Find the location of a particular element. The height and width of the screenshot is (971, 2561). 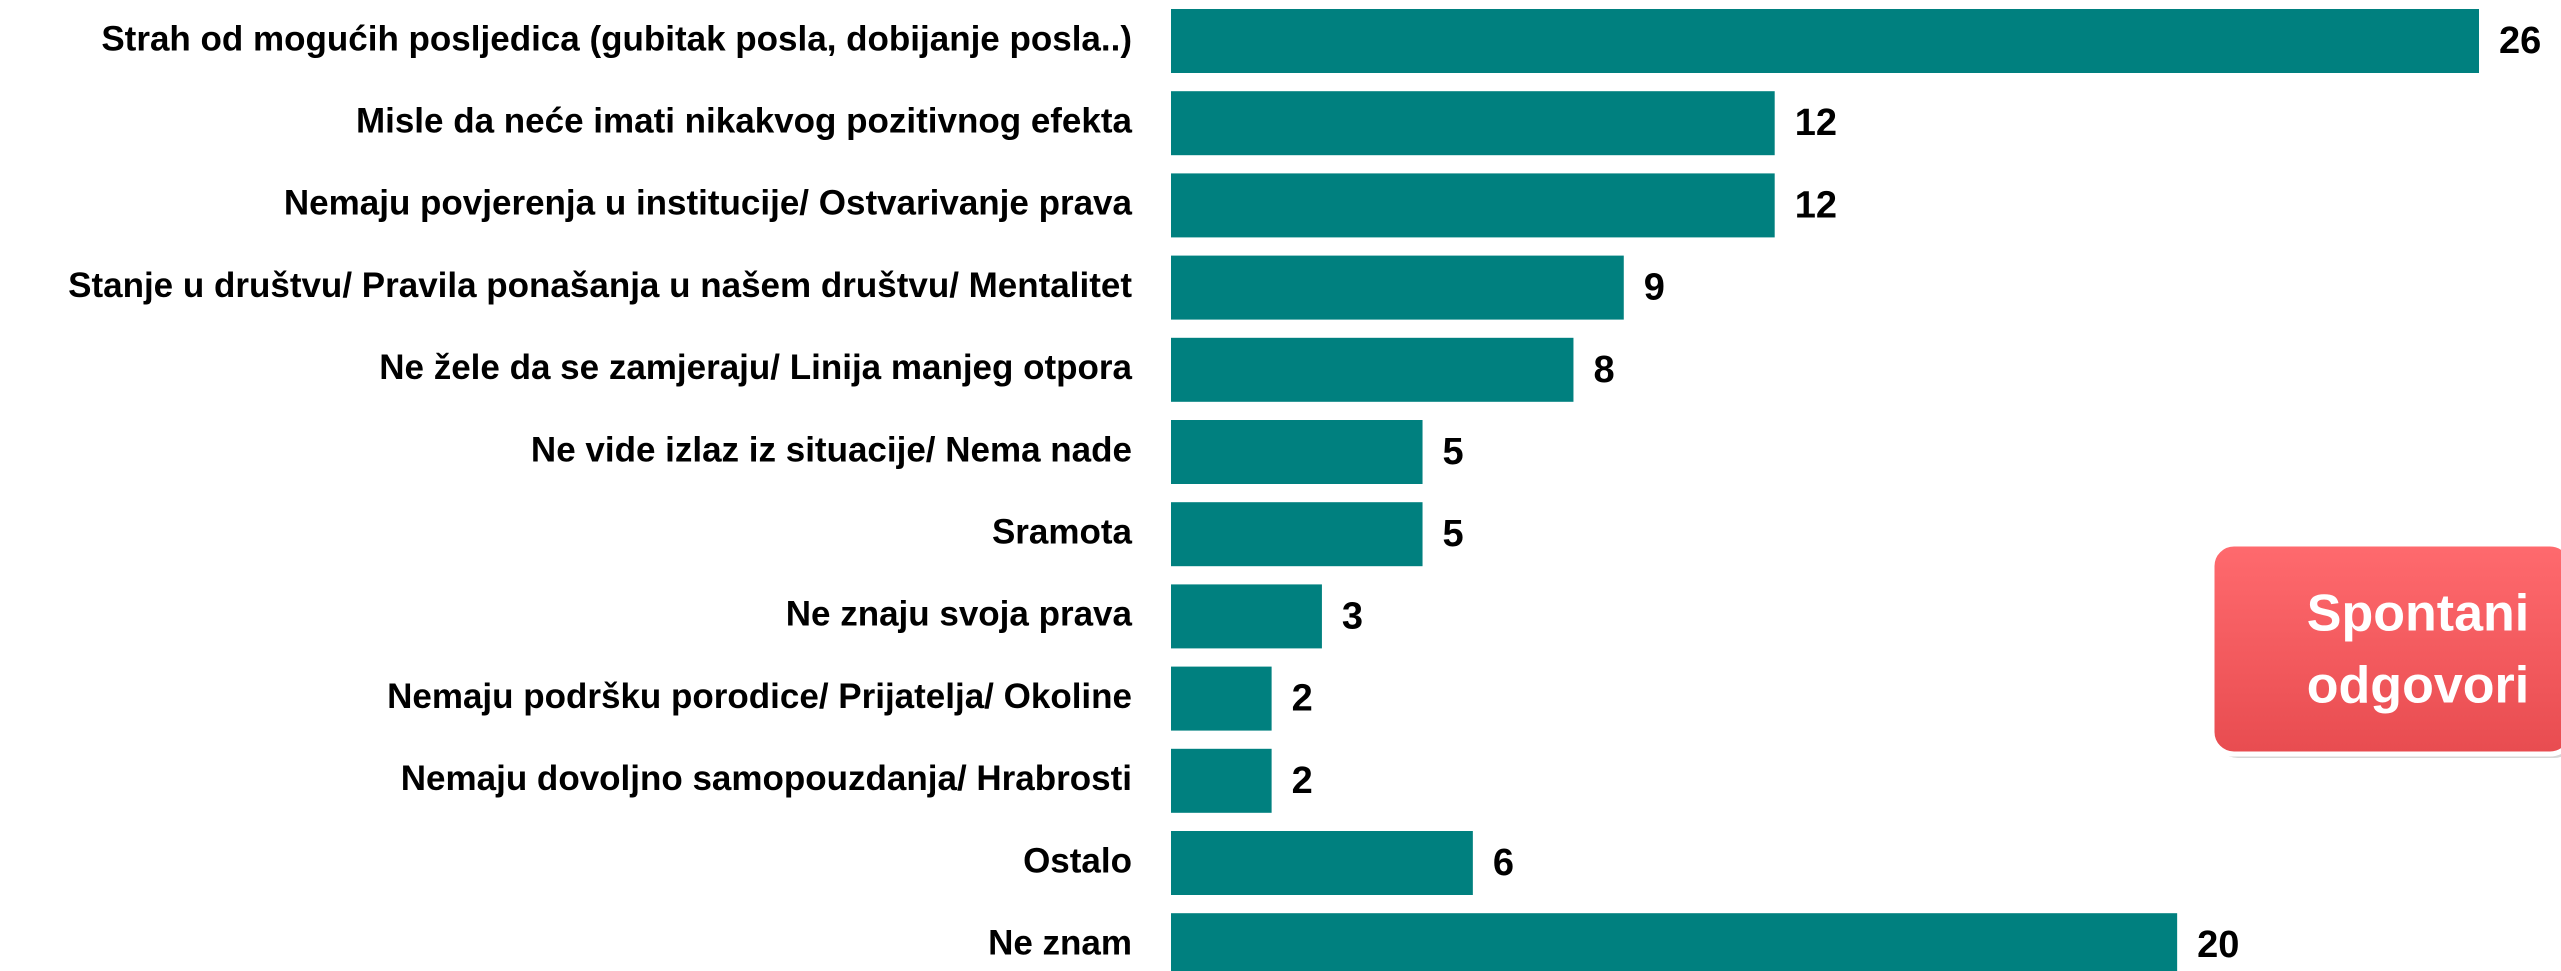

value-label: 3 is located at coordinates (1352, 616).